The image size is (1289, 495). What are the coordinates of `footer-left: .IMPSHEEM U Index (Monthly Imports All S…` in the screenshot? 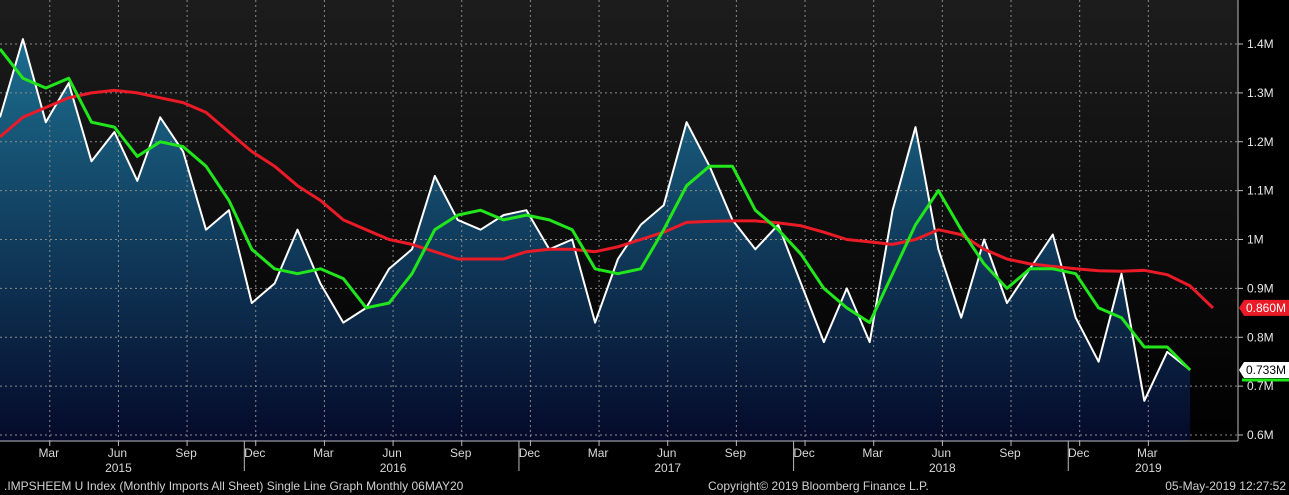 It's located at (234, 486).